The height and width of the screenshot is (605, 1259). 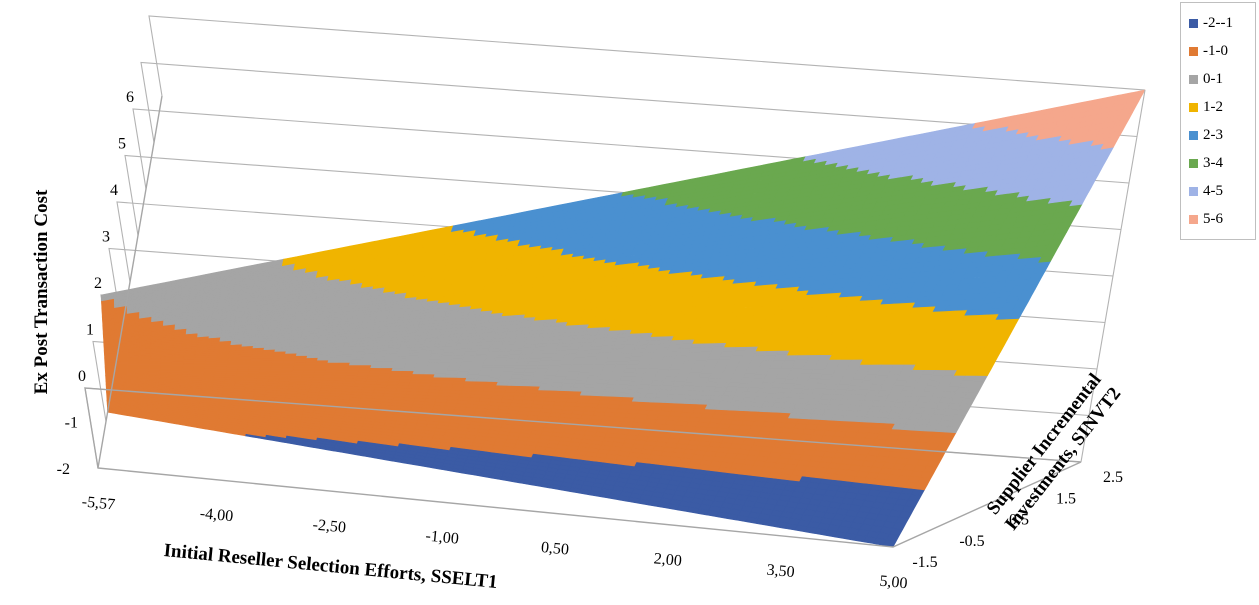 I want to click on legend-item: -2--1, so click(x=1222, y=23).